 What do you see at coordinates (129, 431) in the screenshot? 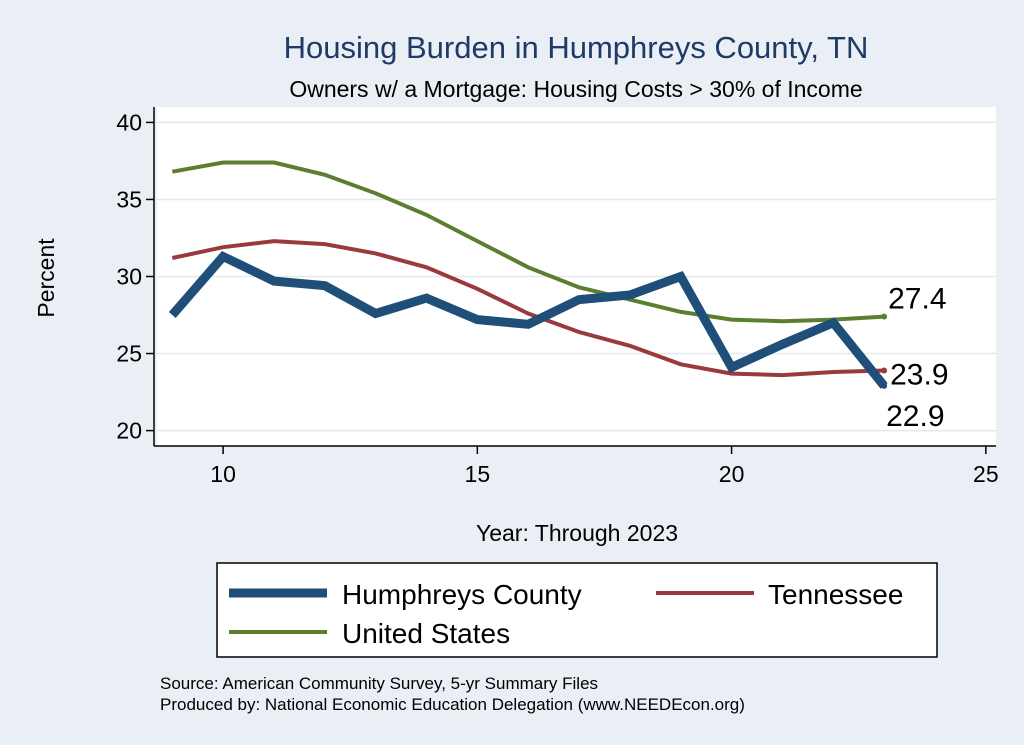
I see `y-tick-label: 20` at bounding box center [129, 431].